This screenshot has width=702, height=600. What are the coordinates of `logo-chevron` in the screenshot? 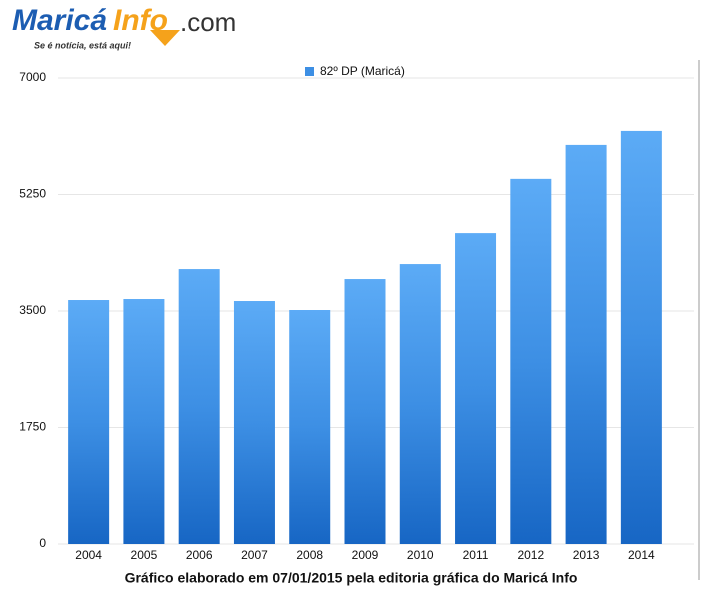 It's located at (165, 38).